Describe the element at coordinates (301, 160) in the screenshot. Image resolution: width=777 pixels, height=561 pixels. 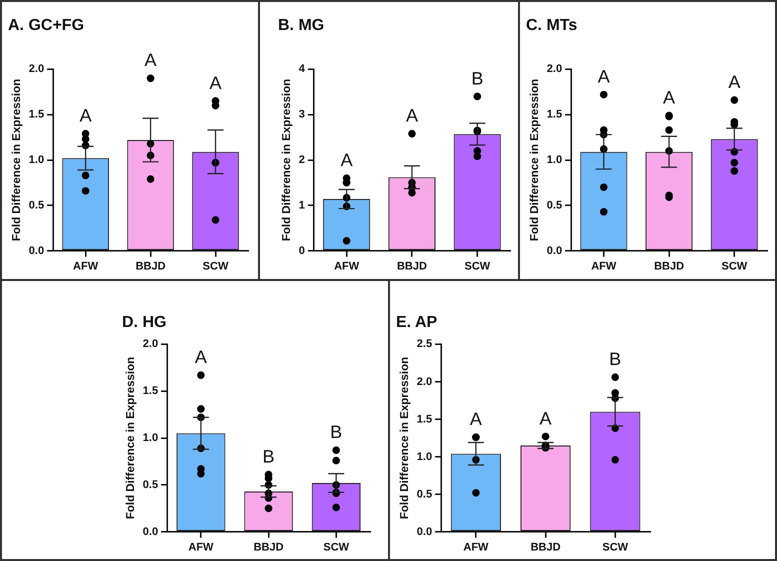
I see `y-tick-label: 2` at that location.